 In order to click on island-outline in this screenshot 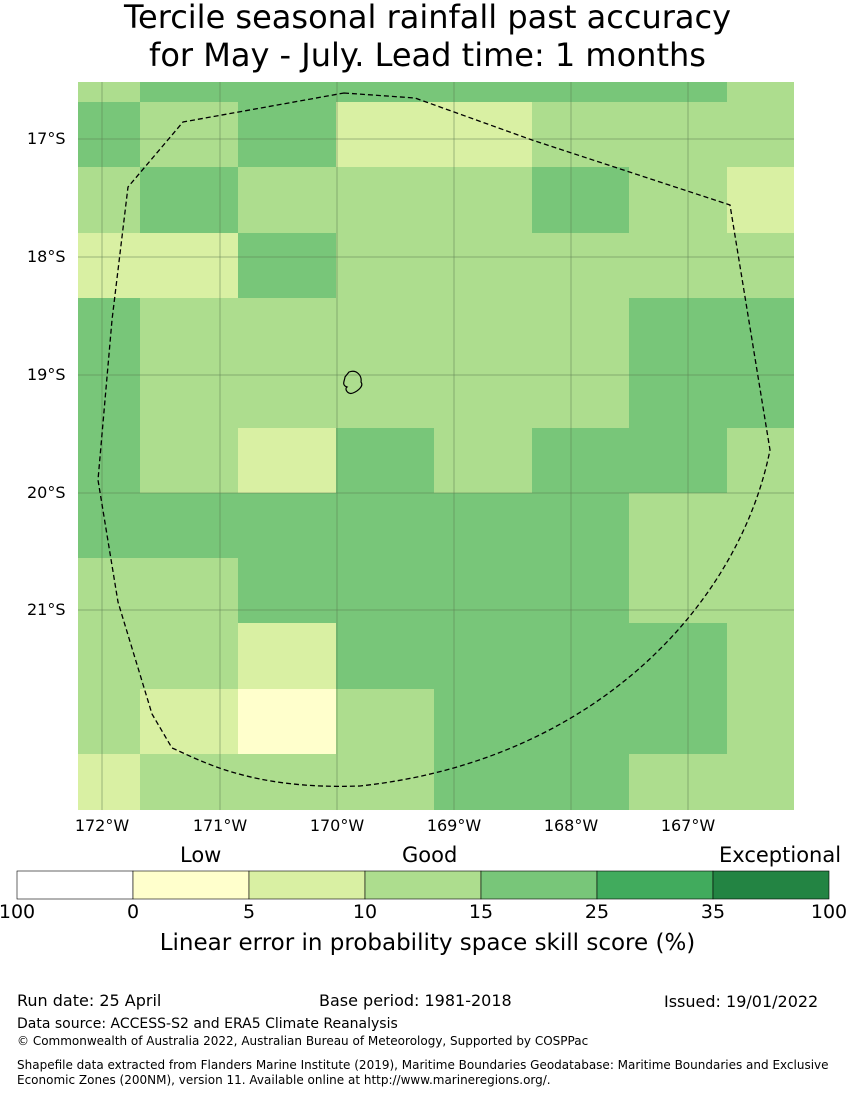, I will do `click(353, 382)`.